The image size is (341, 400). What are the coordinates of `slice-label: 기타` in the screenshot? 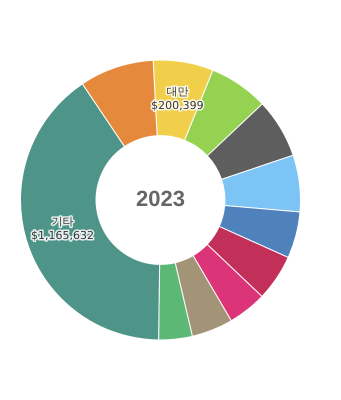 It's located at (63, 221).